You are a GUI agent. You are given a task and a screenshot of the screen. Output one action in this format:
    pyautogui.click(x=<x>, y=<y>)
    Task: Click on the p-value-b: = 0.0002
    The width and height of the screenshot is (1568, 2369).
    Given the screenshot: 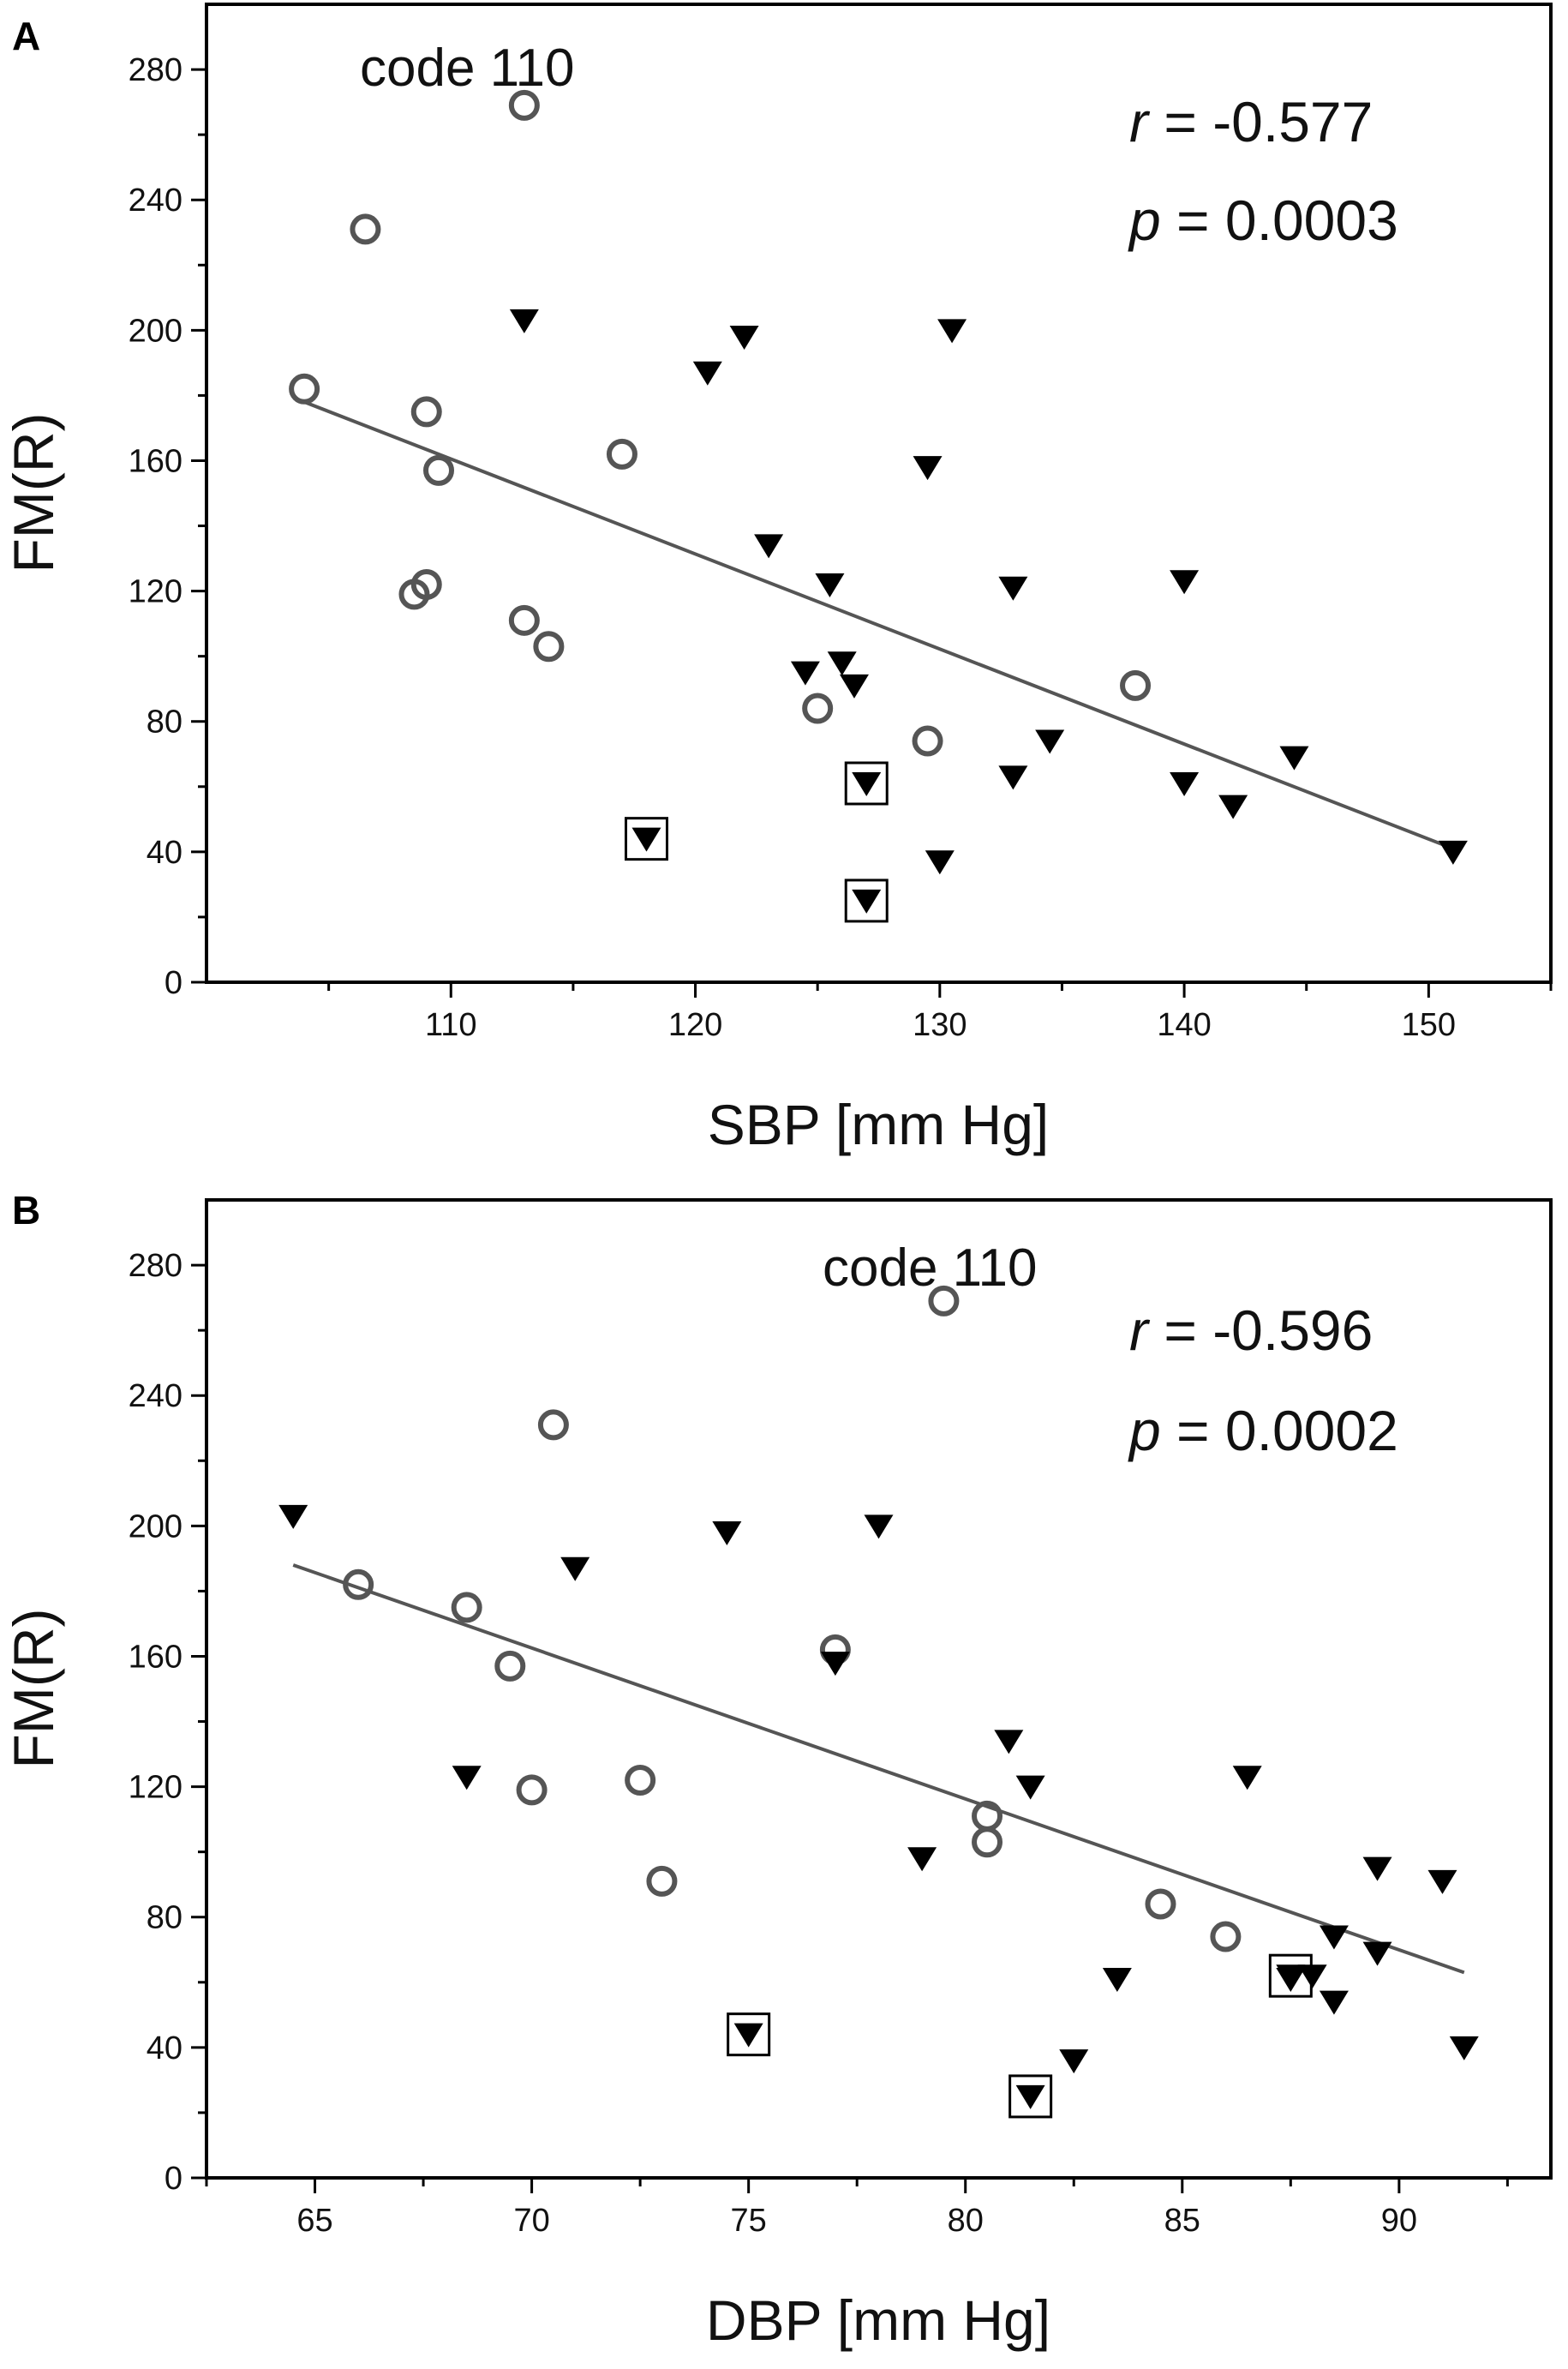 What is the action you would take?
    pyautogui.click(x=1279, y=1430)
    